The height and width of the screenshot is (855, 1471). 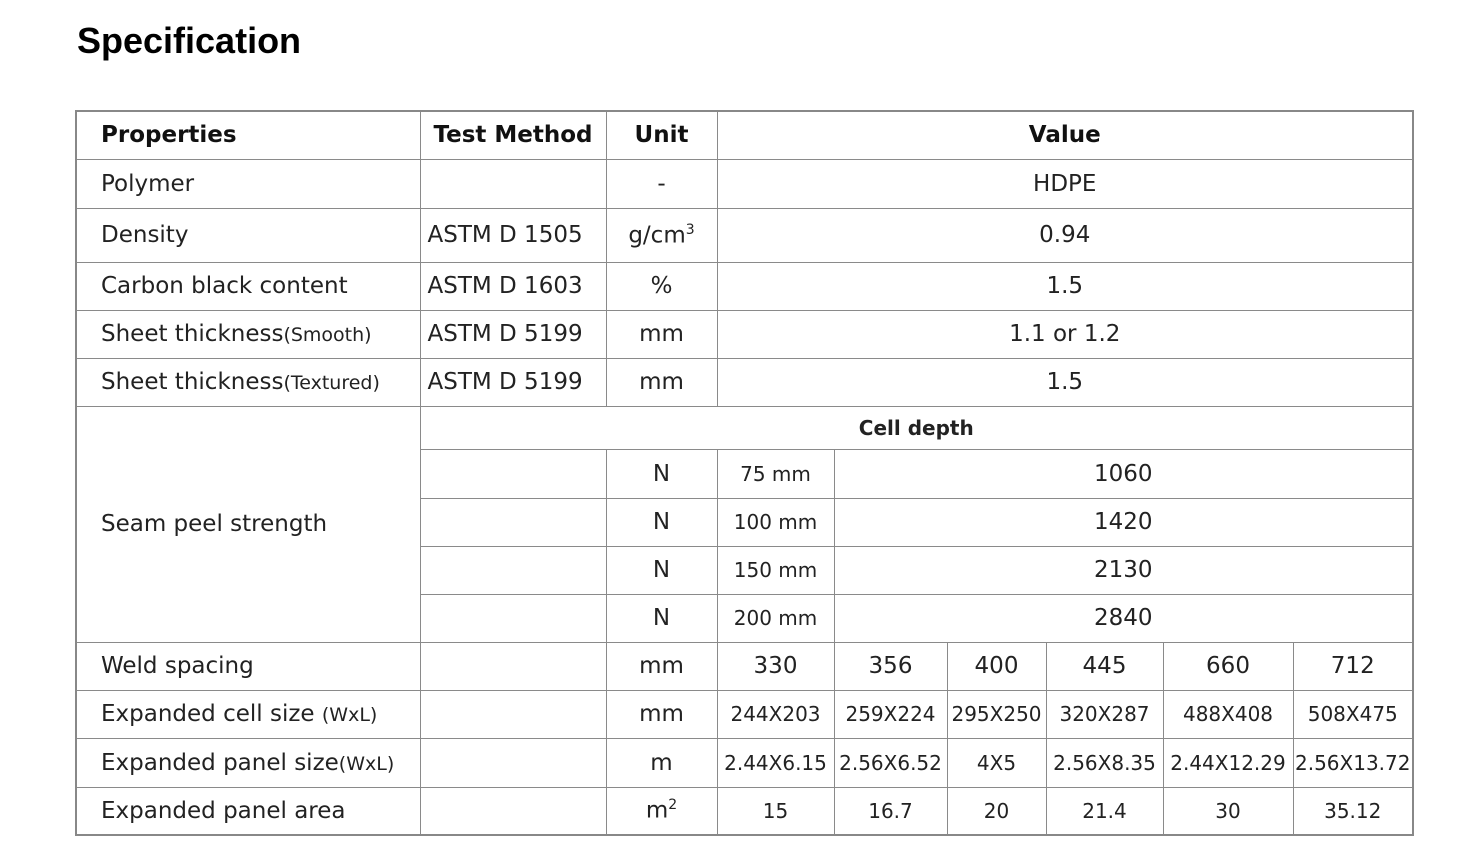 What do you see at coordinates (220, 762) in the screenshot?
I see `property-label: Expanded panel size` at bounding box center [220, 762].